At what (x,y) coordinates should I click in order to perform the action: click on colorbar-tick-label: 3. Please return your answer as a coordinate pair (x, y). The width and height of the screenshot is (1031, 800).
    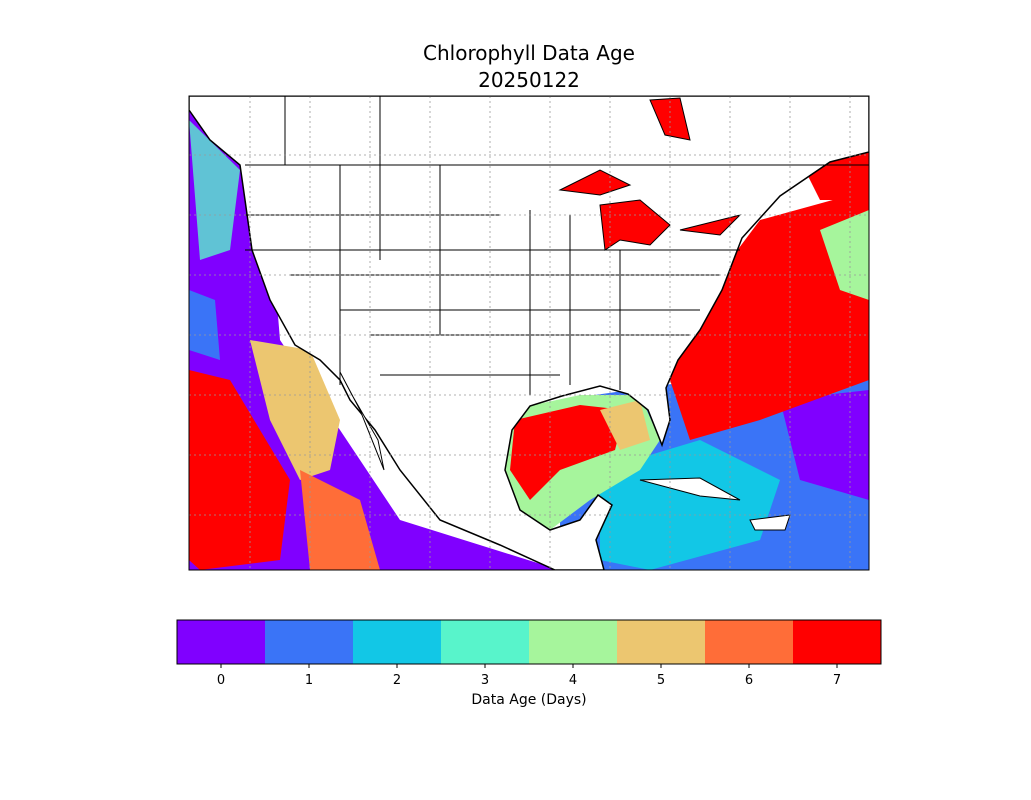
    Looking at the image, I should click on (485, 680).